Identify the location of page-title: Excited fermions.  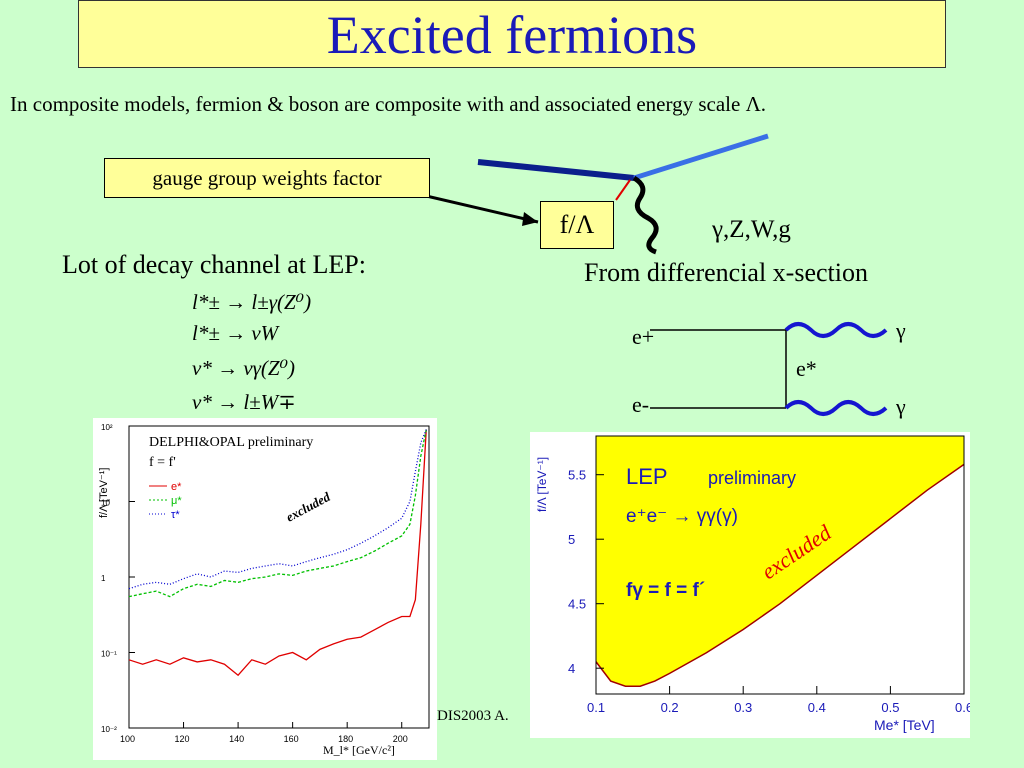
(512, 35).